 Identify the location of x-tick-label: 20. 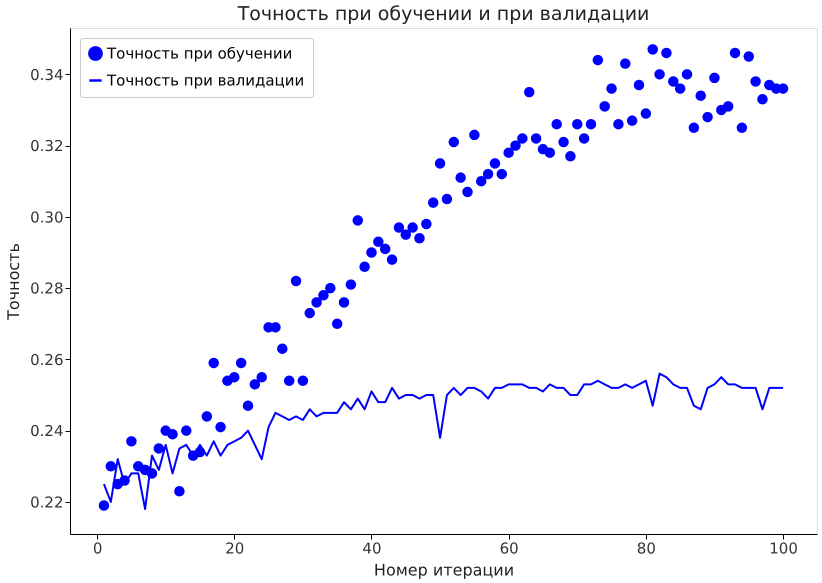
(234, 549).